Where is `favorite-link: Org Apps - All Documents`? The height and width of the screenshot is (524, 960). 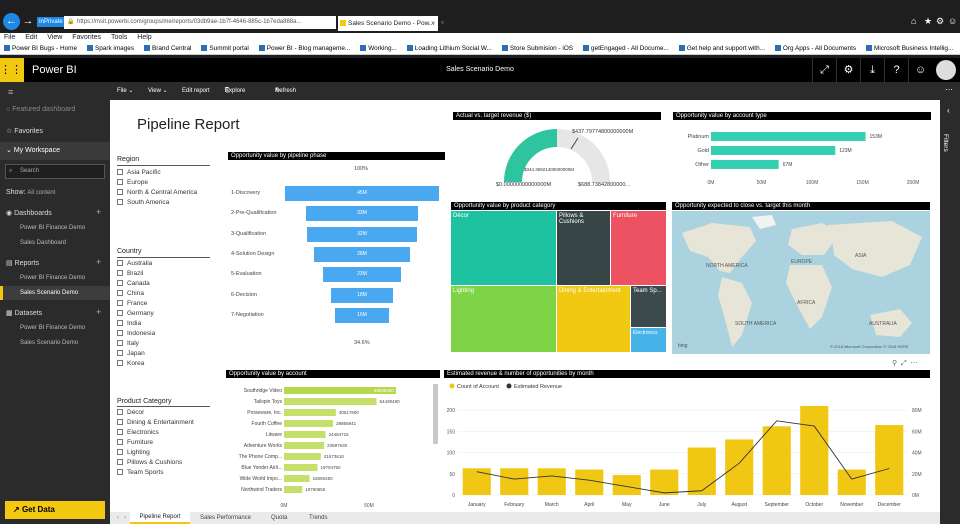
favorite-link: Org Apps - All Documents is located at coordinates (815, 48).